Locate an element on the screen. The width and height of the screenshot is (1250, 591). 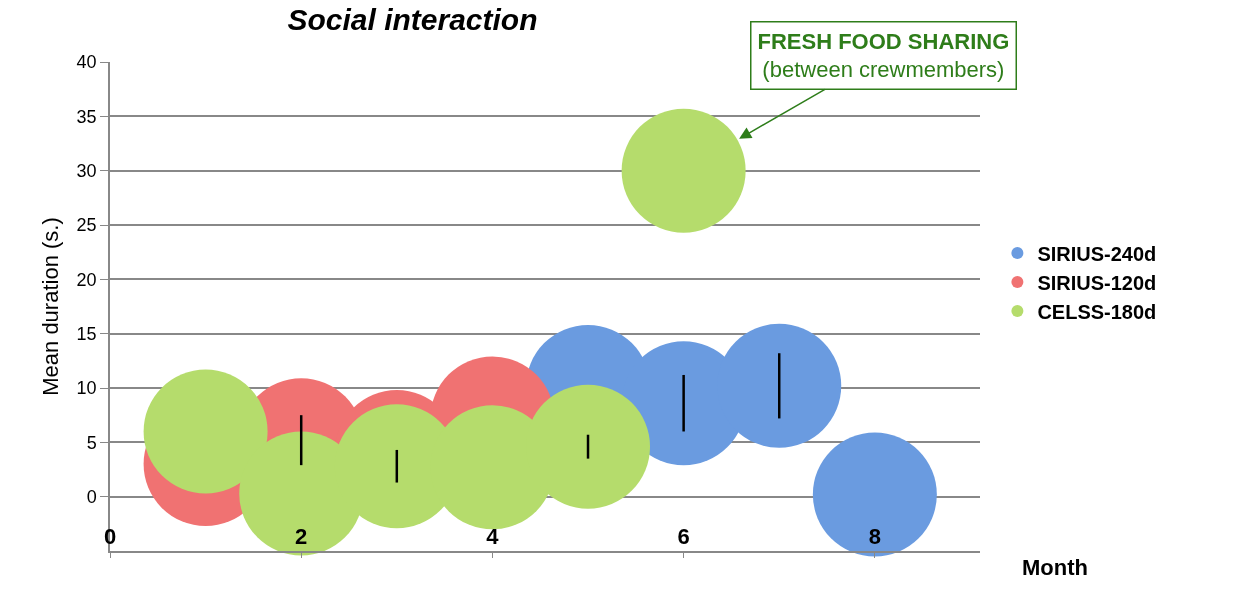
x-tick-label: 0 is located at coordinates (110, 537).